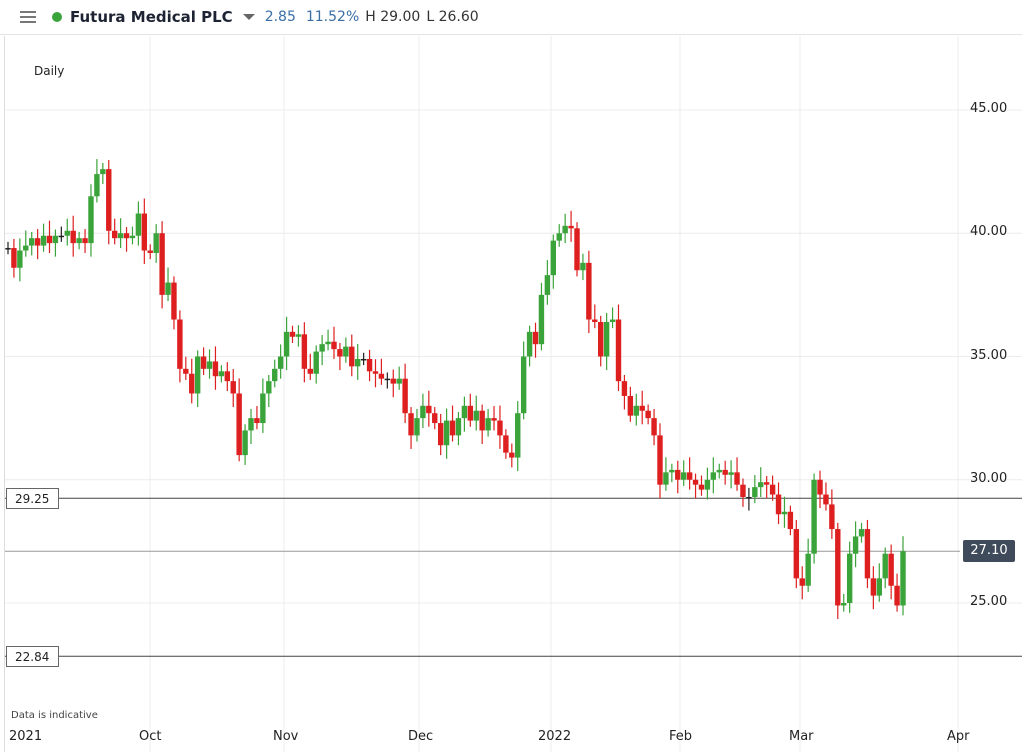 The width and height of the screenshot is (1022, 752). I want to click on hamburger-menu-icon, so click(28, 17).